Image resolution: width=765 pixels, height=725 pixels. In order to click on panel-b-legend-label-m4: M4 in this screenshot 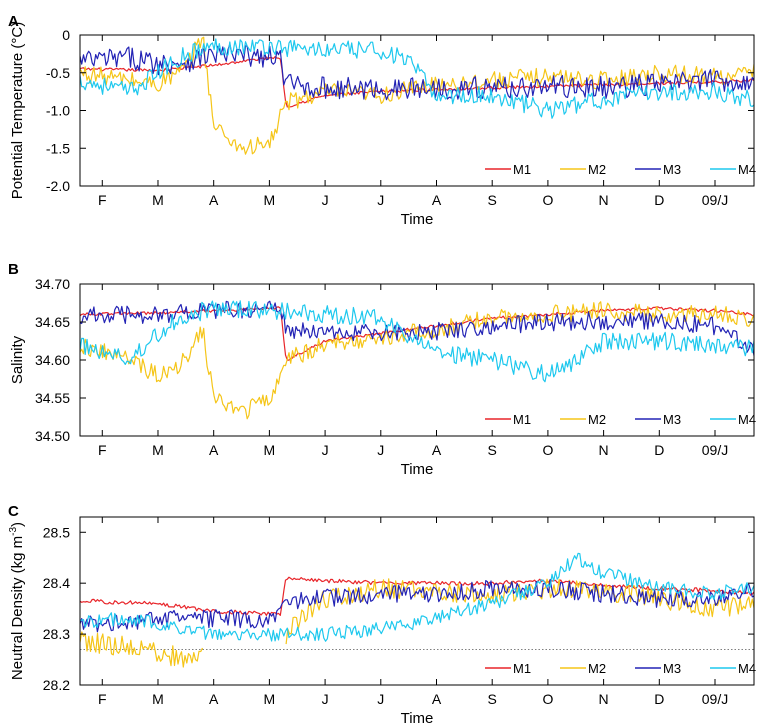, I will do `click(747, 419)`.